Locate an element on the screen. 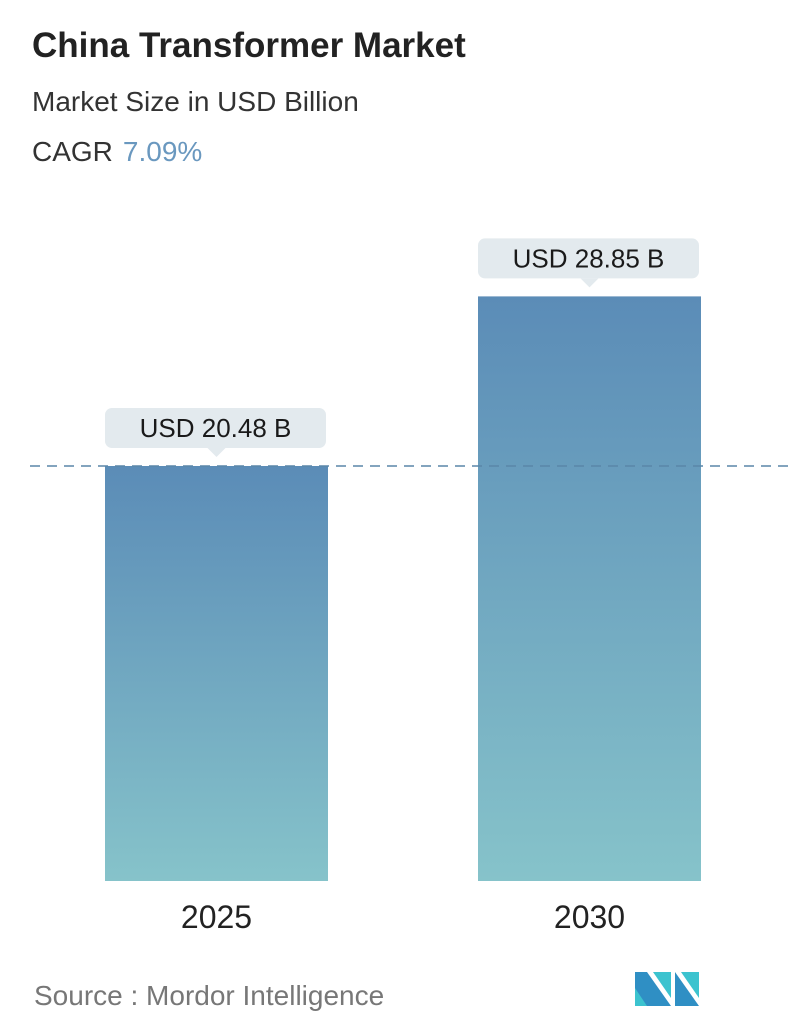 The height and width of the screenshot is (1034, 796). x-tick-label: 2030 is located at coordinates (589, 917).